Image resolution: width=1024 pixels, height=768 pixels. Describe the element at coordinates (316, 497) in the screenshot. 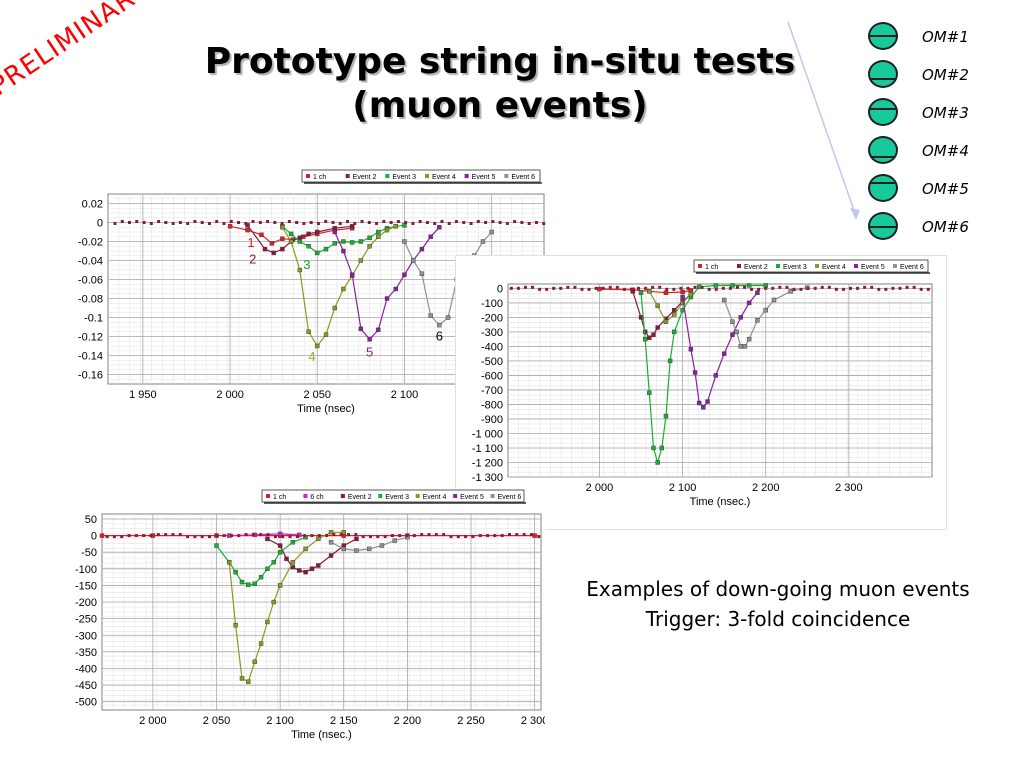

I see `legend-label: 6 ch` at that location.